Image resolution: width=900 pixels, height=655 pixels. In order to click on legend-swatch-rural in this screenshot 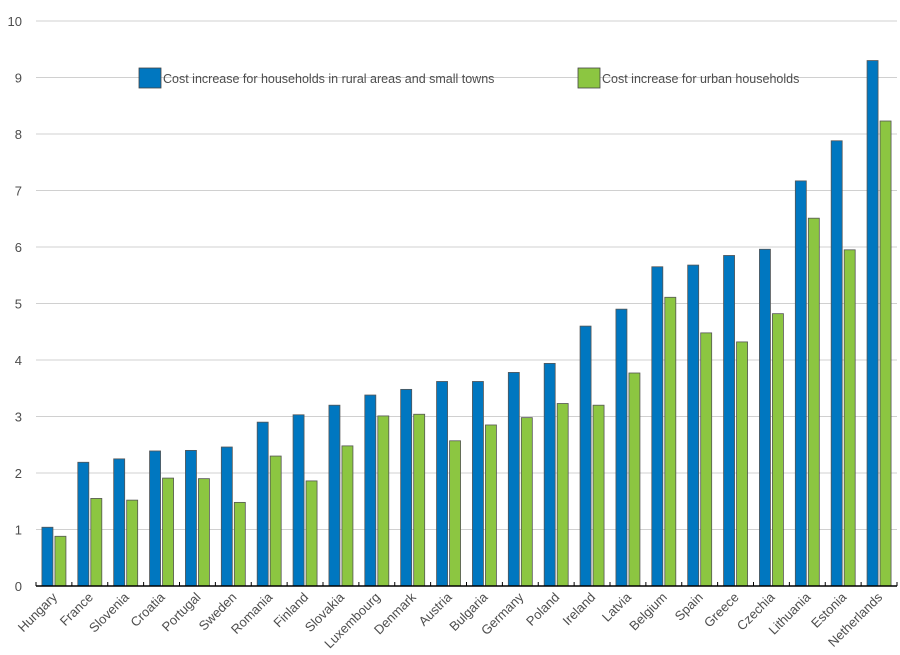, I will do `click(150, 78)`.